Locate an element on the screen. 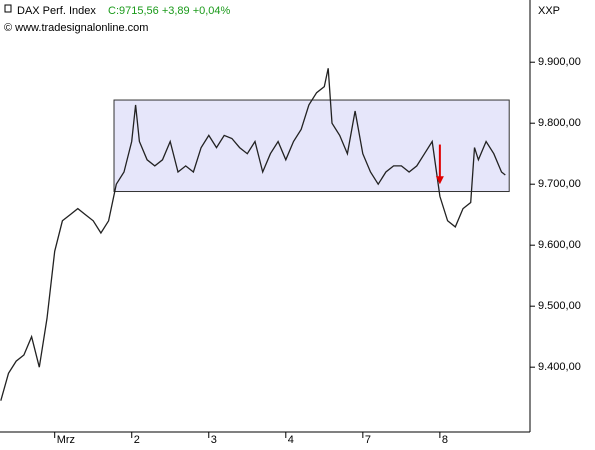 Image resolution: width=595 pixels, height=450 pixels. y-tick-label: 9.500,00 is located at coordinates (559, 306).